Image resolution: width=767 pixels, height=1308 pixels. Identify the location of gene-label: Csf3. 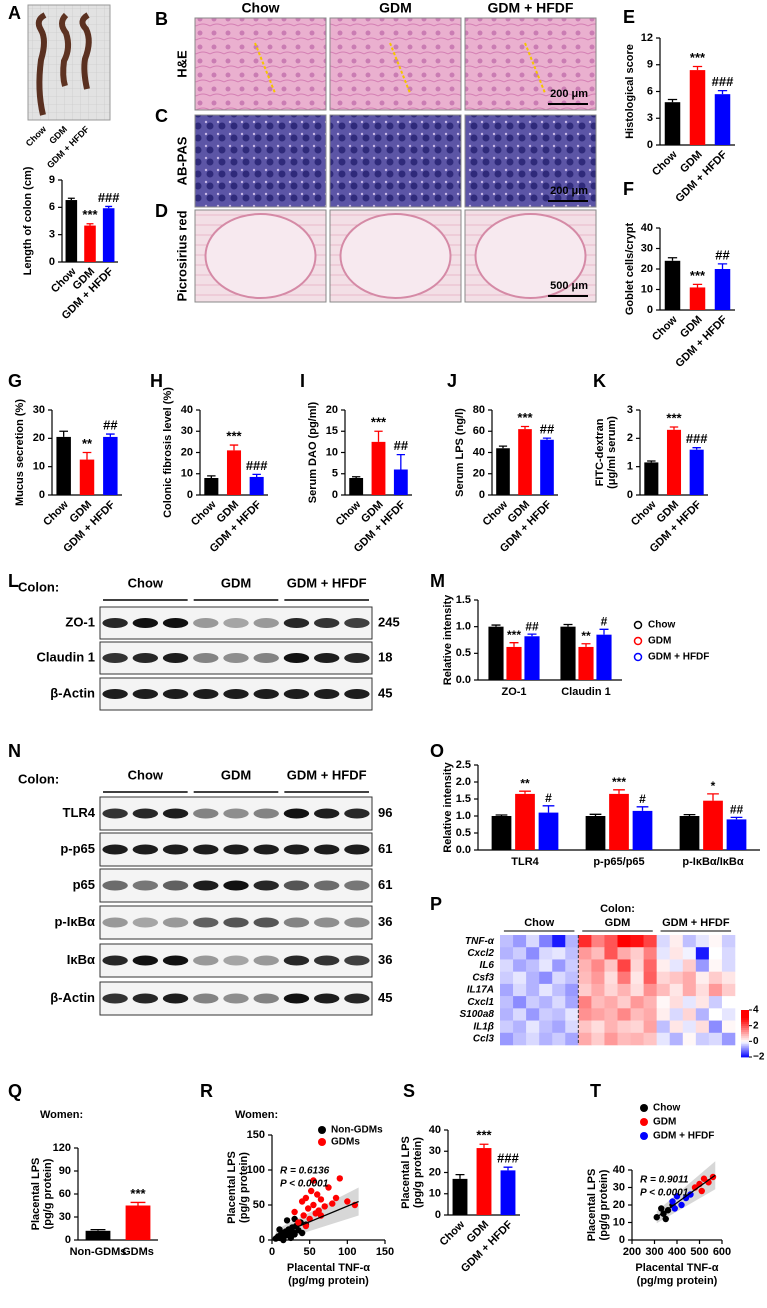
(483, 977).